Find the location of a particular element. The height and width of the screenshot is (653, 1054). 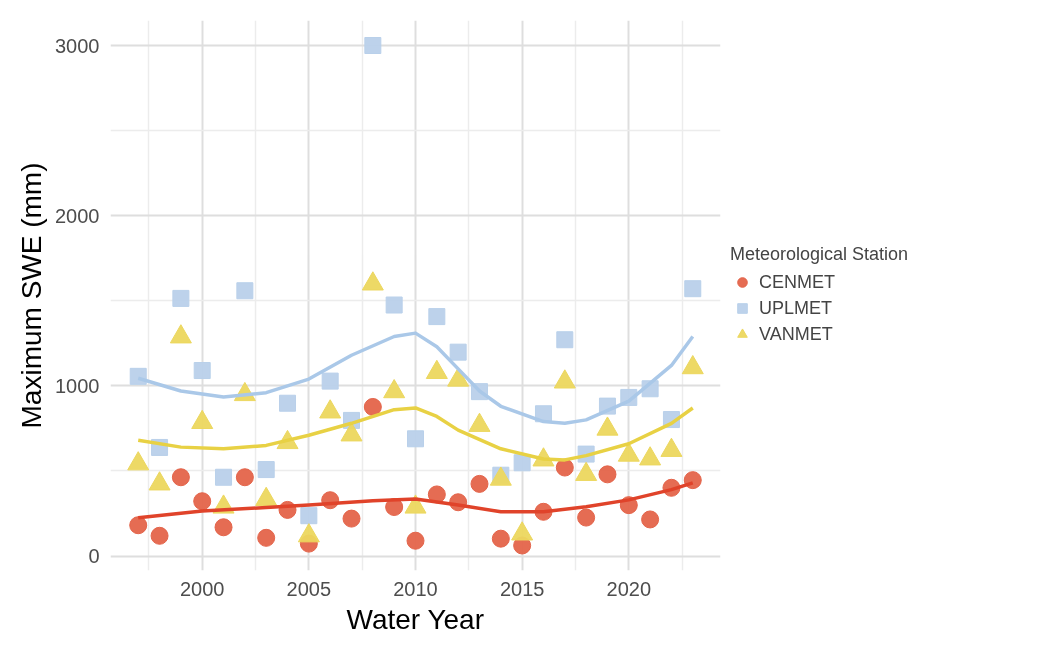

y-tick-label: 0 is located at coordinates (94, 556).